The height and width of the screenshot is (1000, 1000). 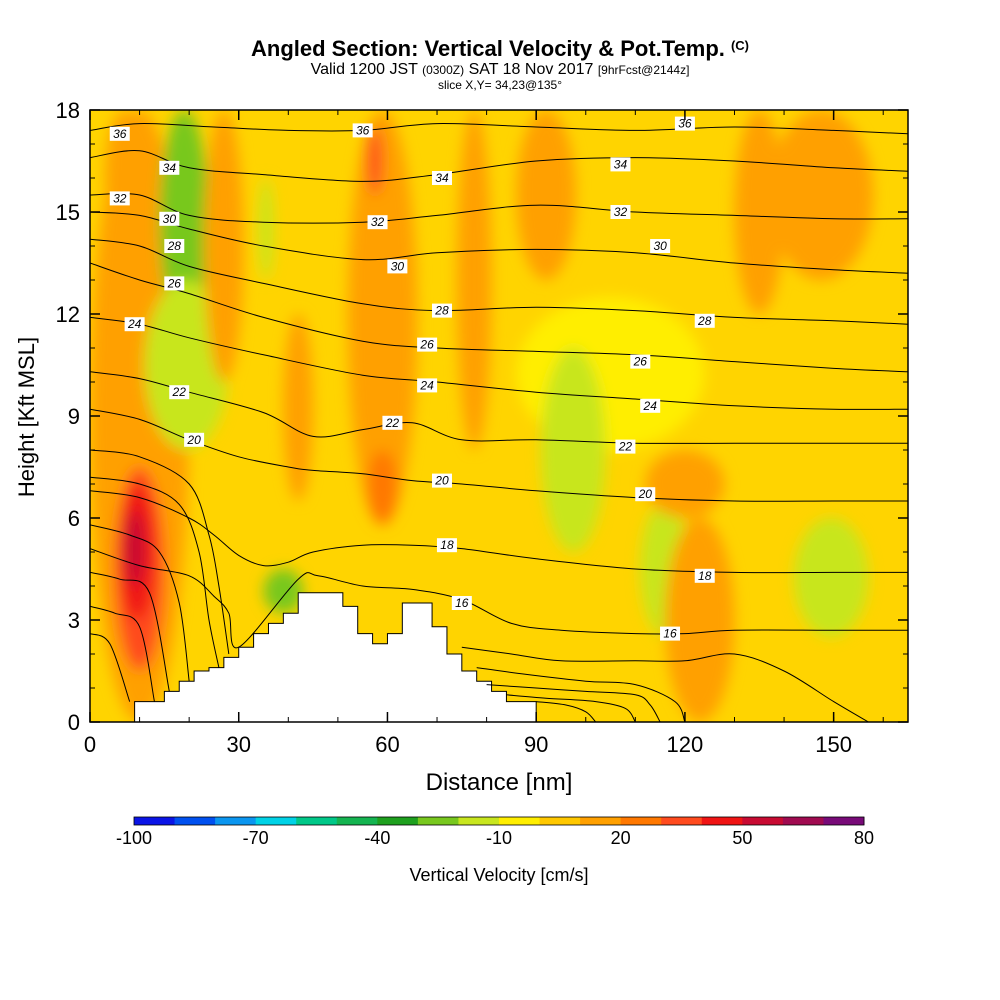 What do you see at coordinates (238, 744) in the screenshot?
I see `x-tick-label: 30` at bounding box center [238, 744].